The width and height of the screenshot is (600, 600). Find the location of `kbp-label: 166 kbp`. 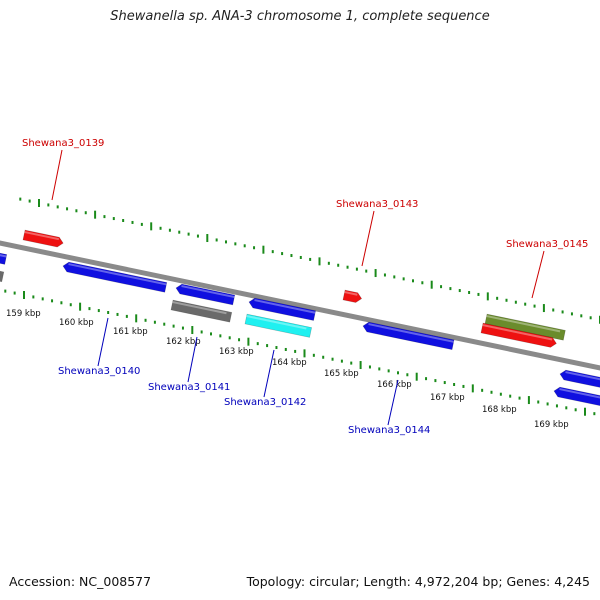

kbp-label: 166 kbp is located at coordinates (394, 385).